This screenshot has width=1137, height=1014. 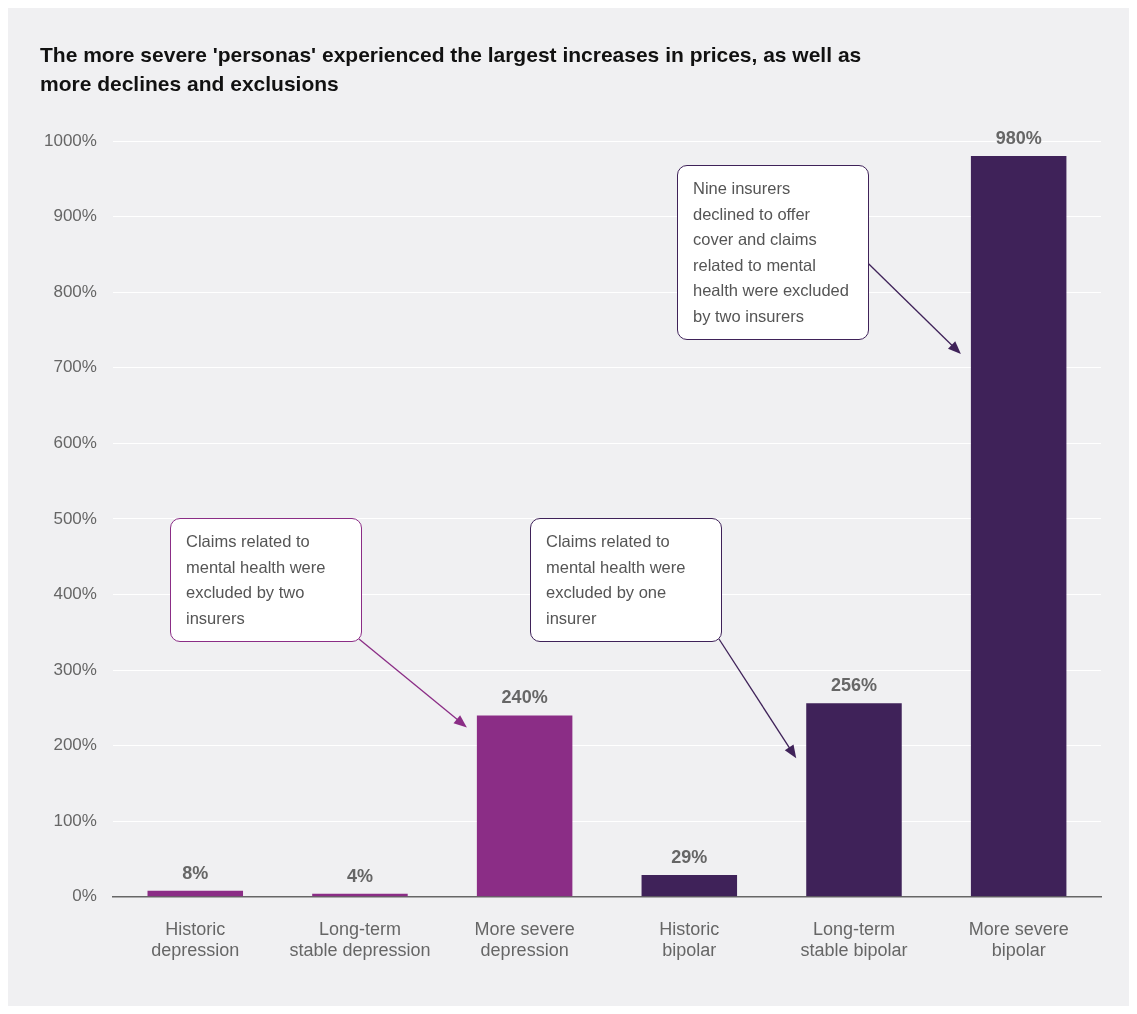 What do you see at coordinates (359, 875) in the screenshot?
I see `data-label: 4%` at bounding box center [359, 875].